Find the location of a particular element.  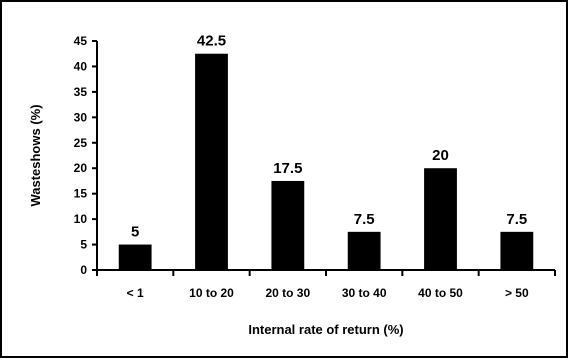

x-axis: < 1 10 to 20 20 to 30 30 to 40 40 to 50 > 50 is located at coordinates (326, 284).